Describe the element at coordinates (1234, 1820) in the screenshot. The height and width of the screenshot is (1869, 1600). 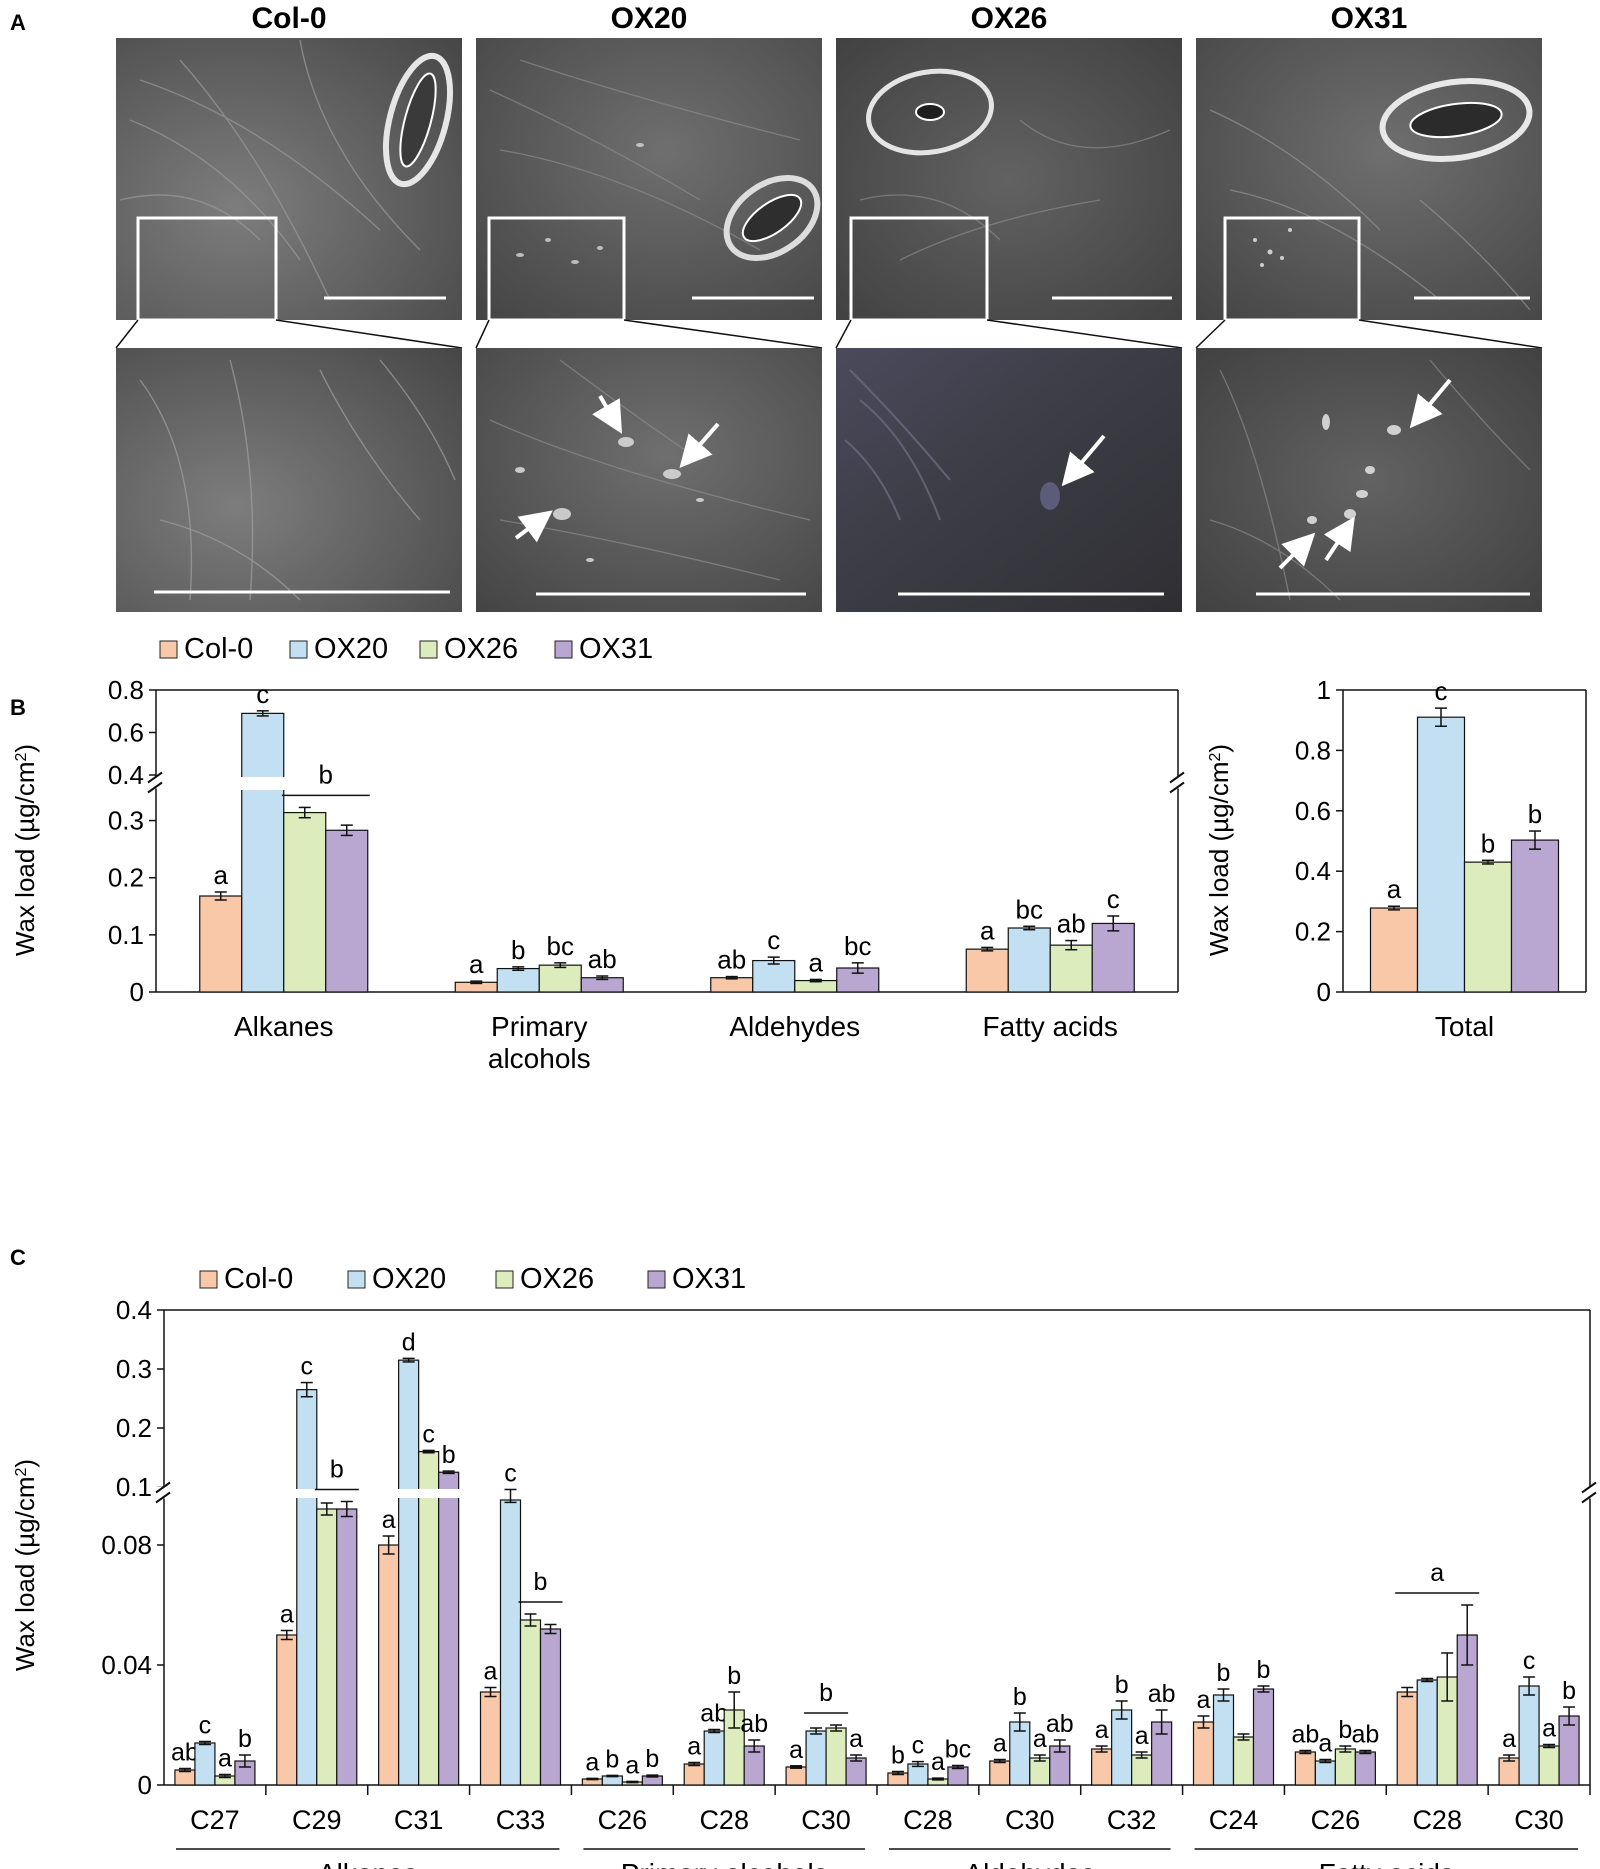
I see `x-category-label-c24: C24` at that location.